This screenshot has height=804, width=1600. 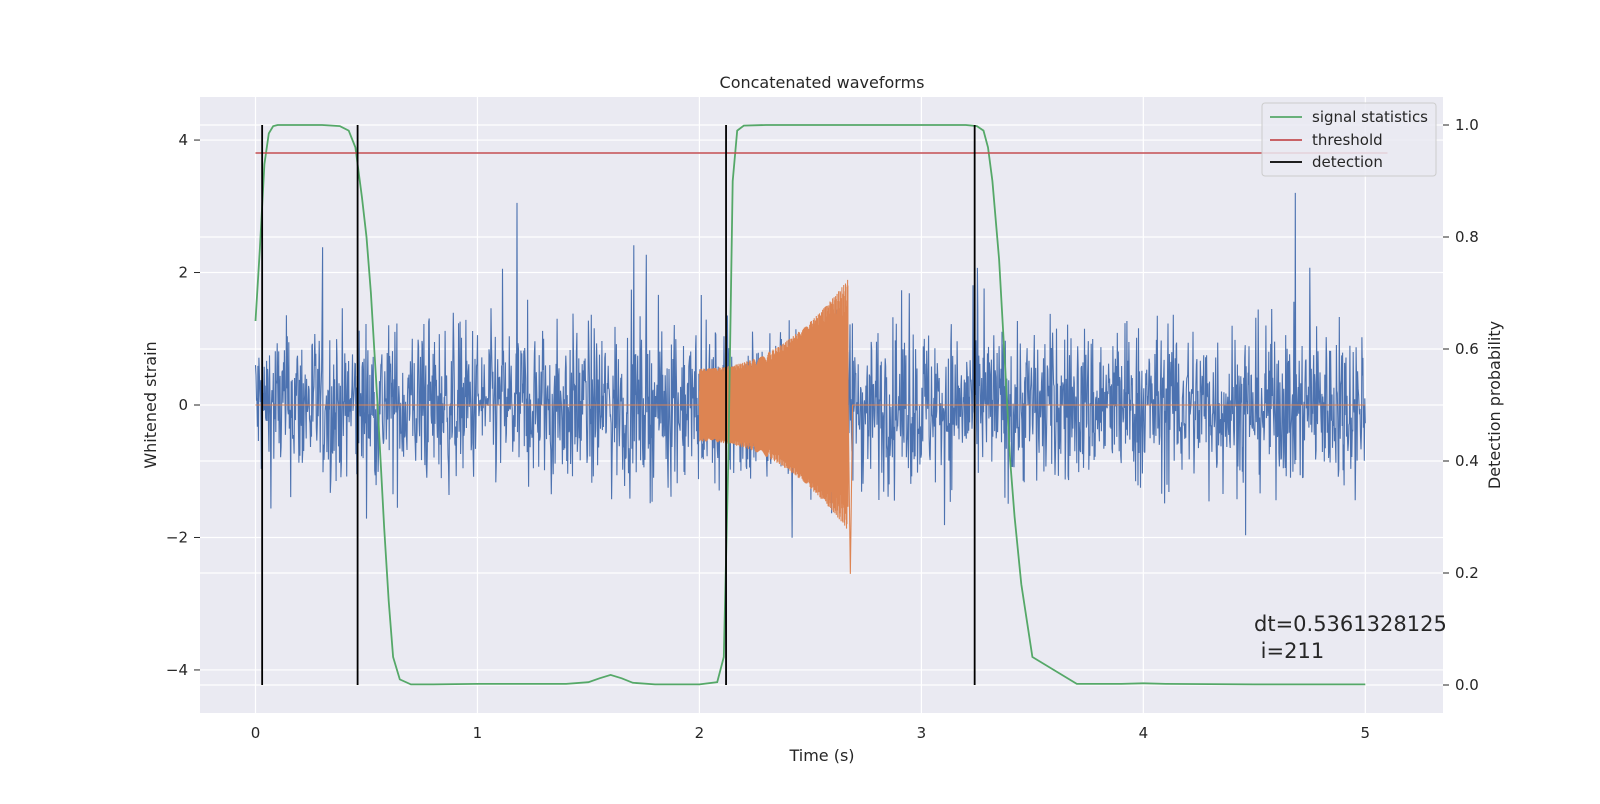 What do you see at coordinates (1370, 117) in the screenshot?
I see `legend-label-signal-statistics: signal statistics` at bounding box center [1370, 117].